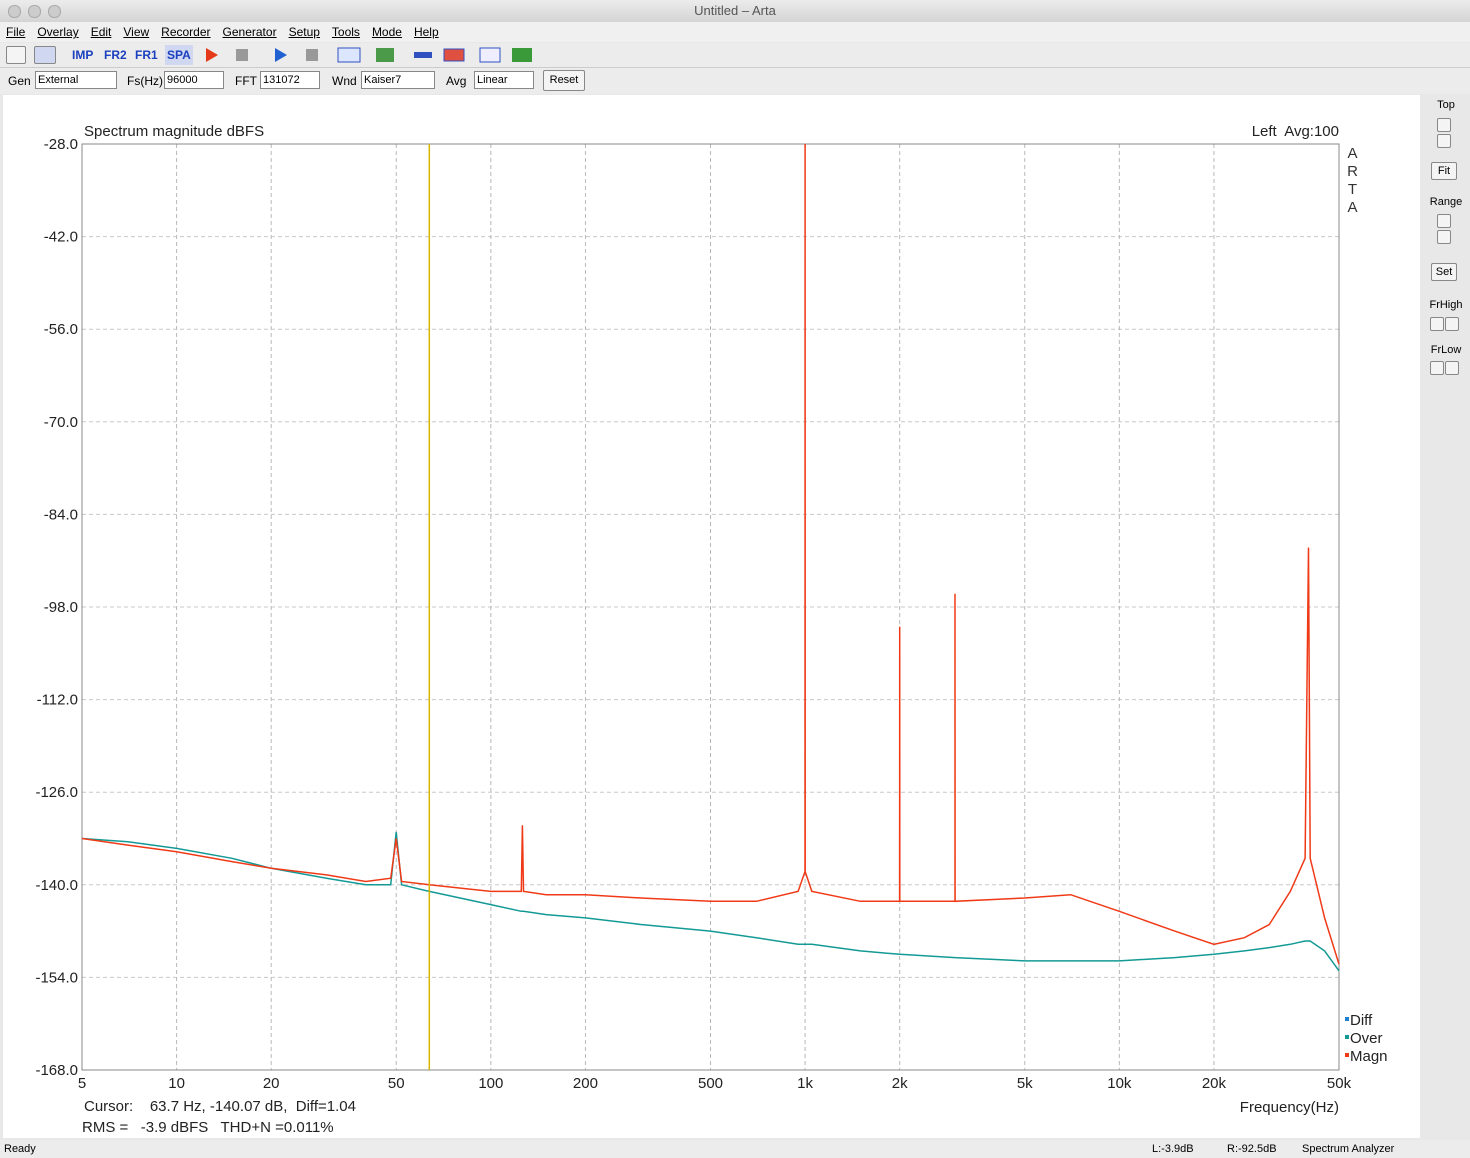 This screenshot has height=1158, width=1470. I want to click on x-tick-label: 10k, so click(1119, 1083).